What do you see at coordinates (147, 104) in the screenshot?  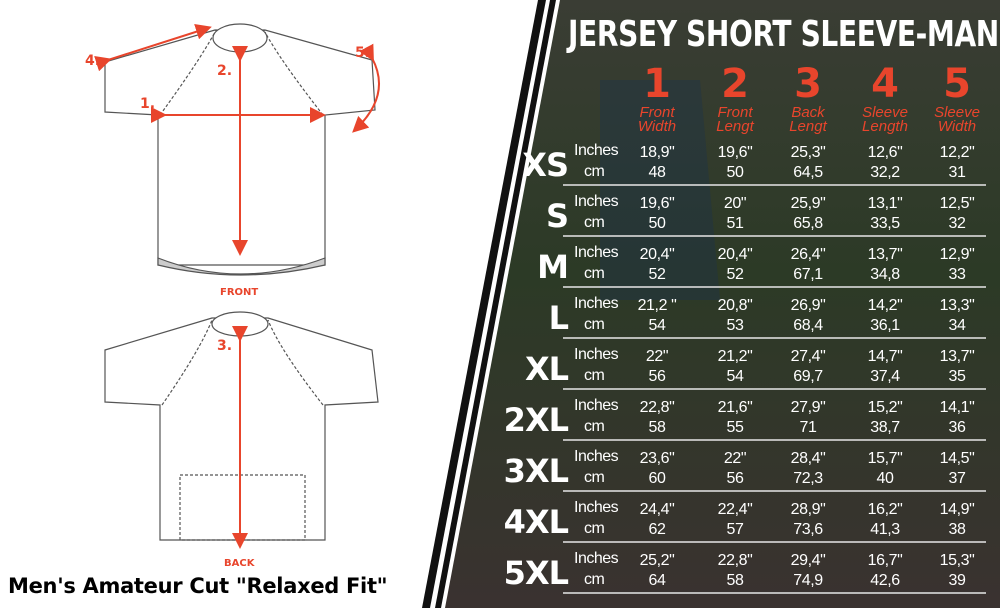 I see `marker-1: 1.` at bounding box center [147, 104].